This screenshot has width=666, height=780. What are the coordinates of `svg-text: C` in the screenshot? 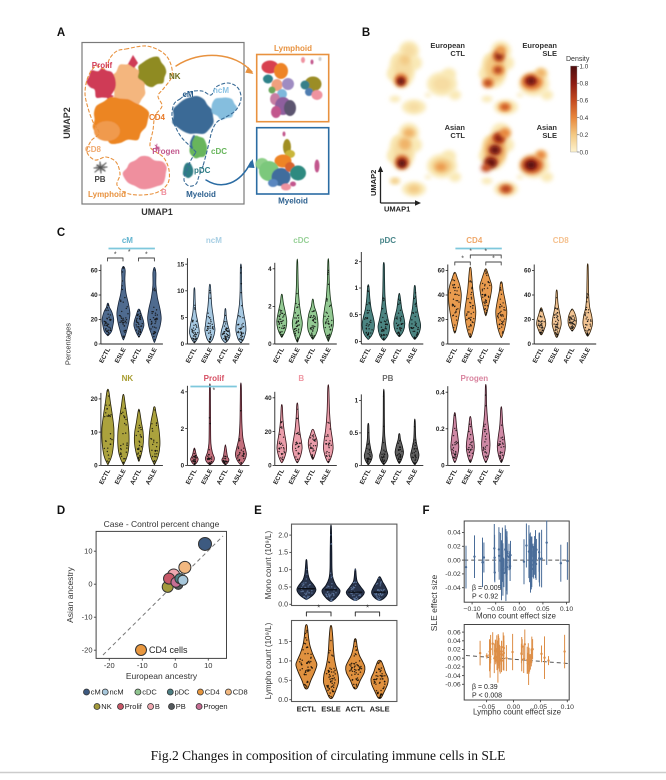 It's located at (61, 233).